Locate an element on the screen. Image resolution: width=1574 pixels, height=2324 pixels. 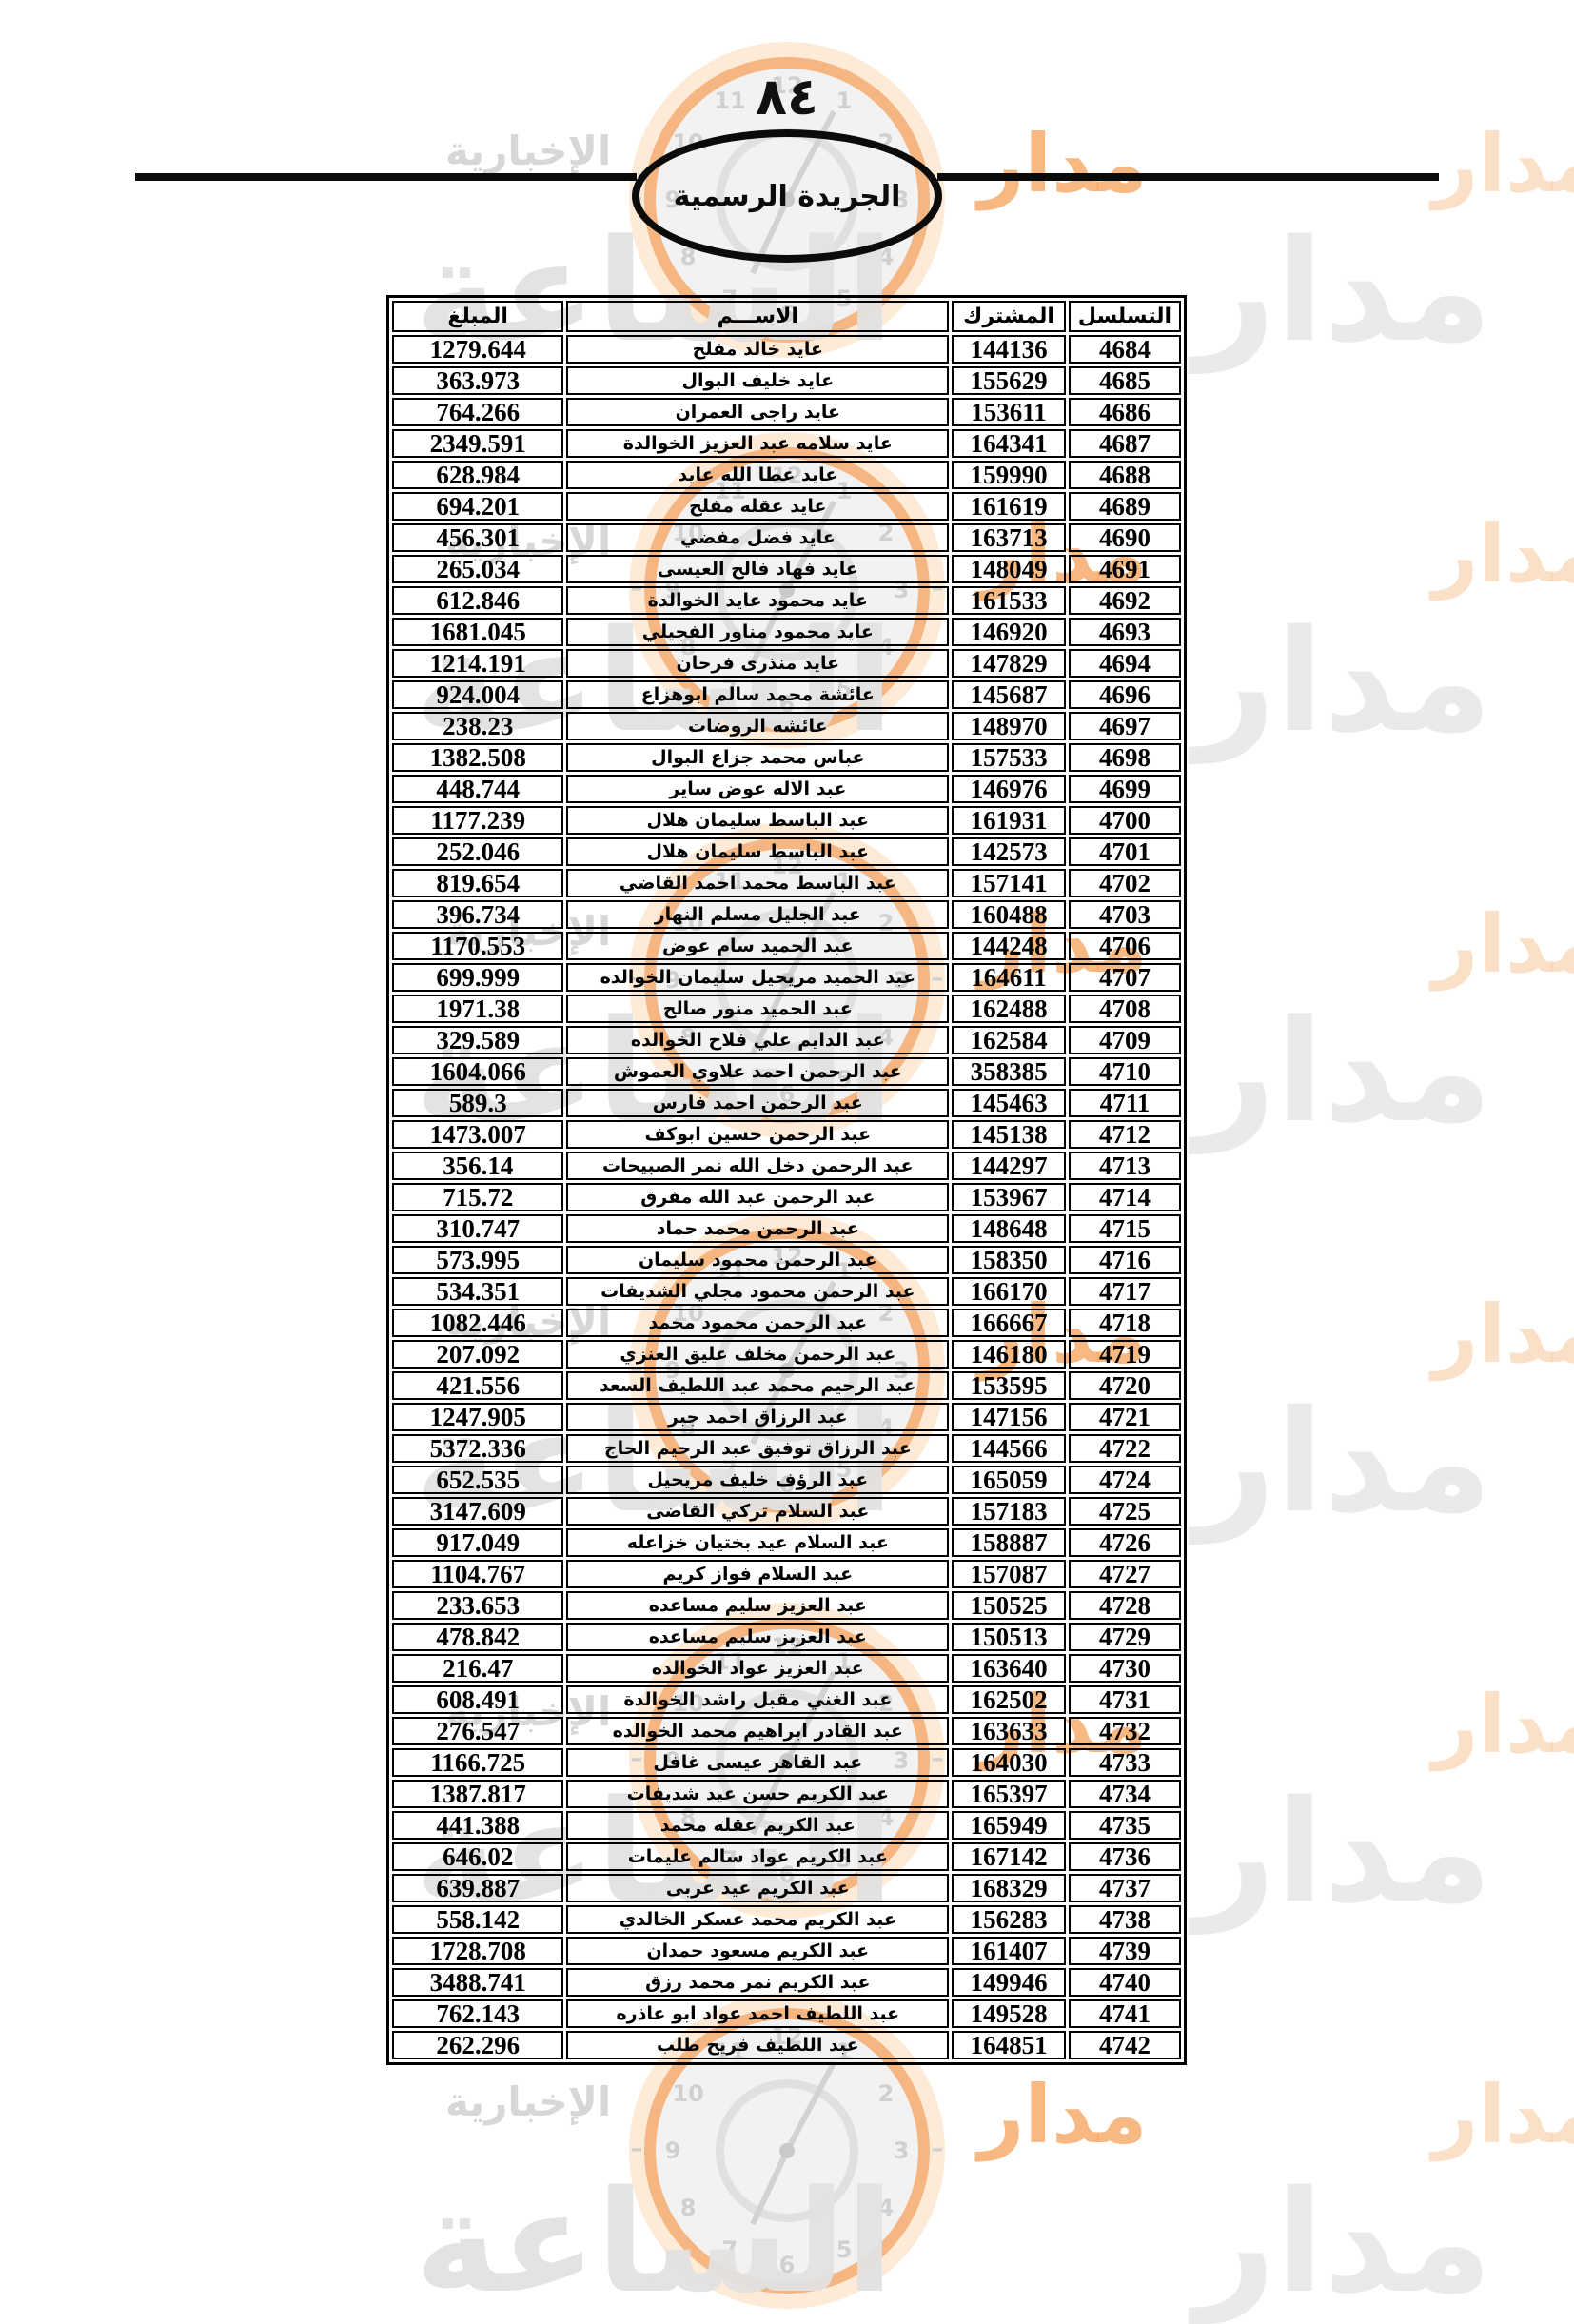
serial-cell: 4733 is located at coordinates (1124, 1763).